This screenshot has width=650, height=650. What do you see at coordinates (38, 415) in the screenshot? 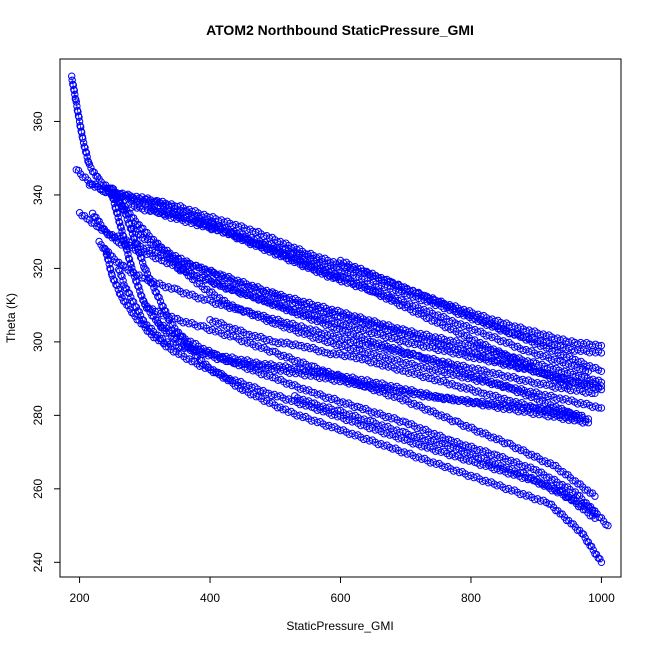
I see `y-tick-label: 280` at bounding box center [38, 415].